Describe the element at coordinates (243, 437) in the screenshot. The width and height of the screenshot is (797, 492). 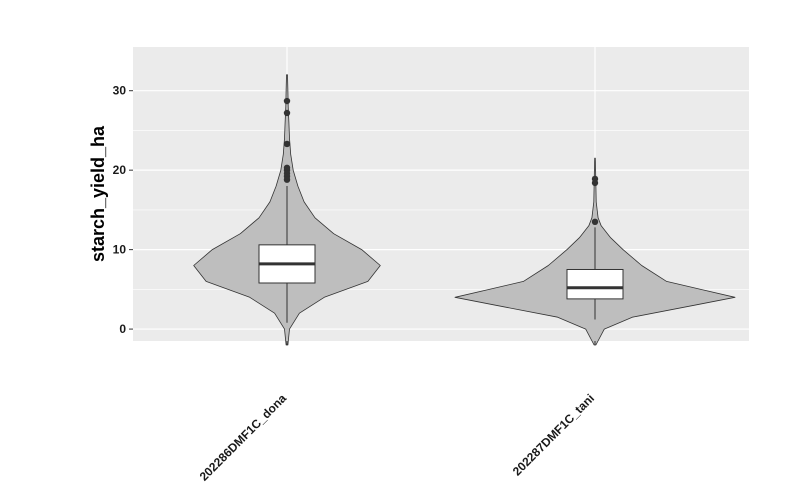
I see `x-tick-label: 202286DMF1C_dona` at that location.